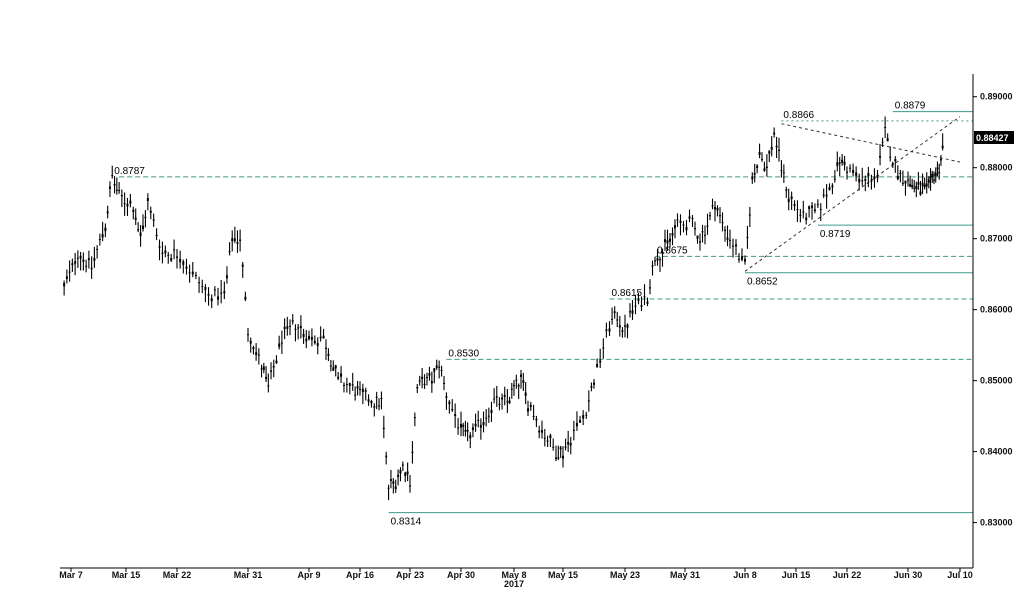 This screenshot has height=606, width=1035. I want to click on x-tick-label: May 15, so click(563, 575).